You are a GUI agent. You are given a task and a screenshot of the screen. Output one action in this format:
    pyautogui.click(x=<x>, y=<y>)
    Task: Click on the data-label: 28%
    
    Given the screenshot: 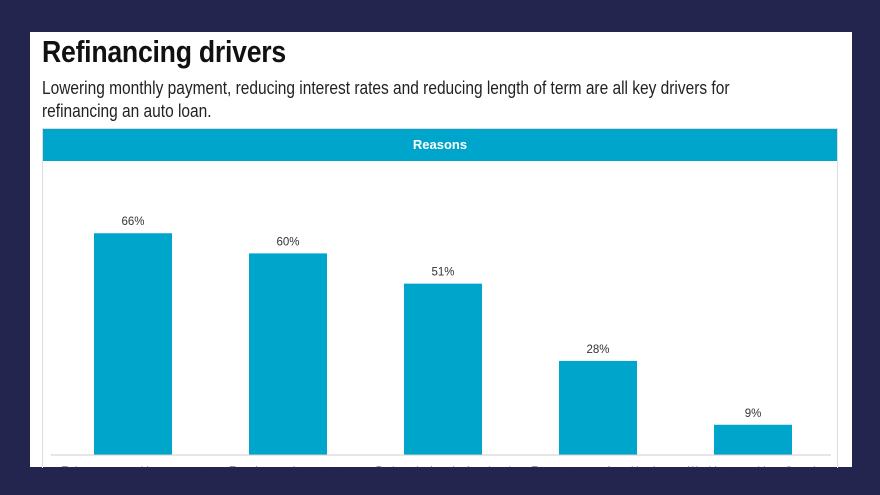 What is the action you would take?
    pyautogui.click(x=597, y=350)
    